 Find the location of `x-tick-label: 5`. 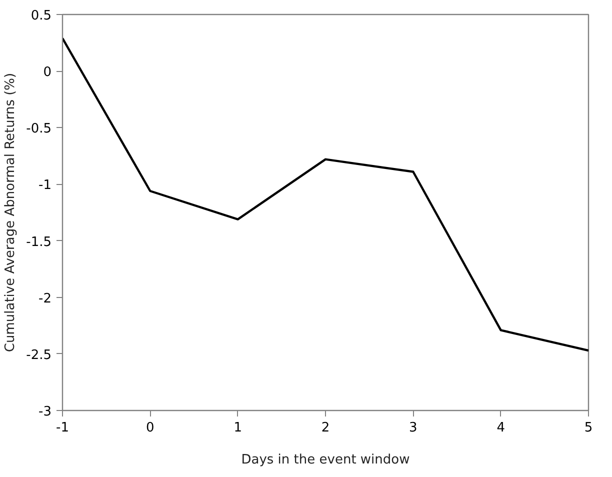

x-tick-label: 5 is located at coordinates (588, 428).